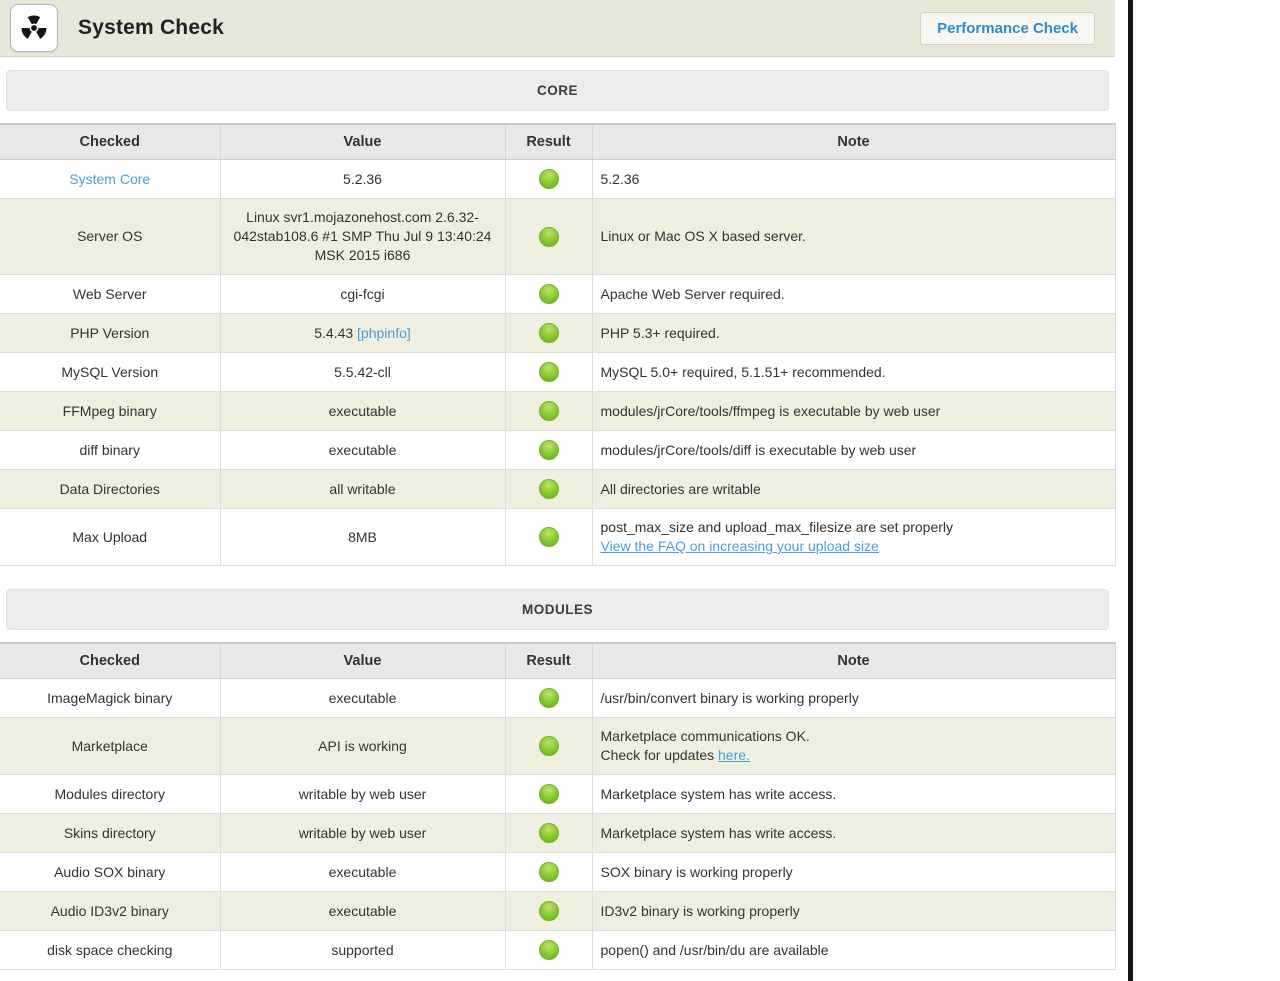  I want to click on radiation-icon, so click(34, 27).